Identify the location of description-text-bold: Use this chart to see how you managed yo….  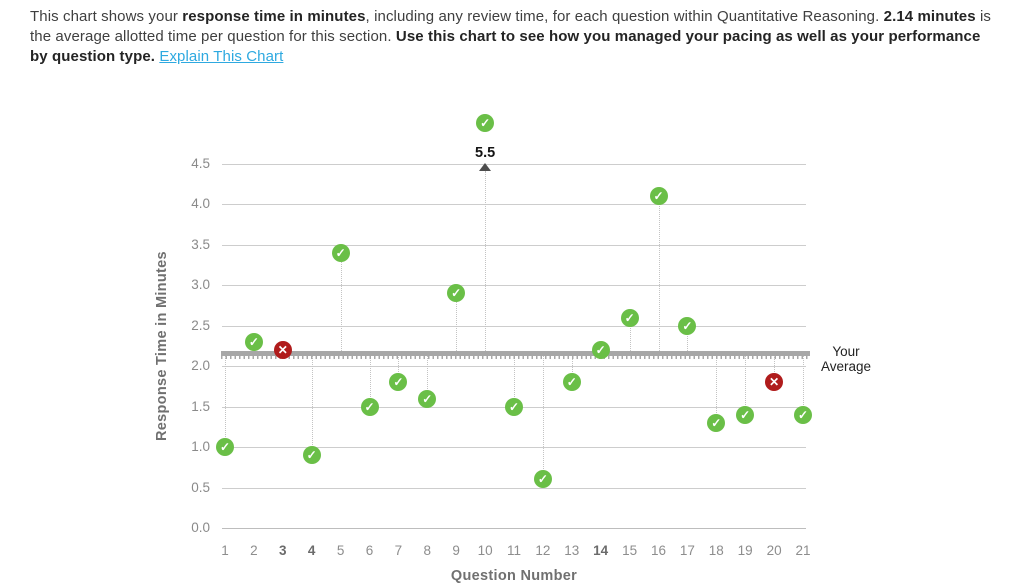
(505, 46).